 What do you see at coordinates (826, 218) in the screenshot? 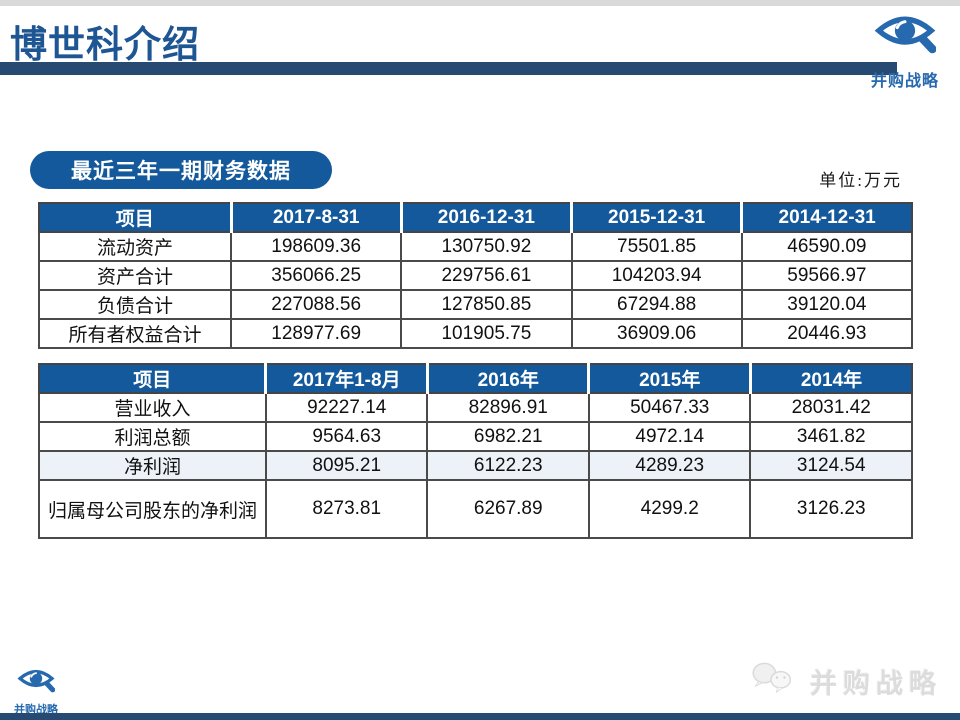
I see `column-header: 2014-12-31` at bounding box center [826, 218].